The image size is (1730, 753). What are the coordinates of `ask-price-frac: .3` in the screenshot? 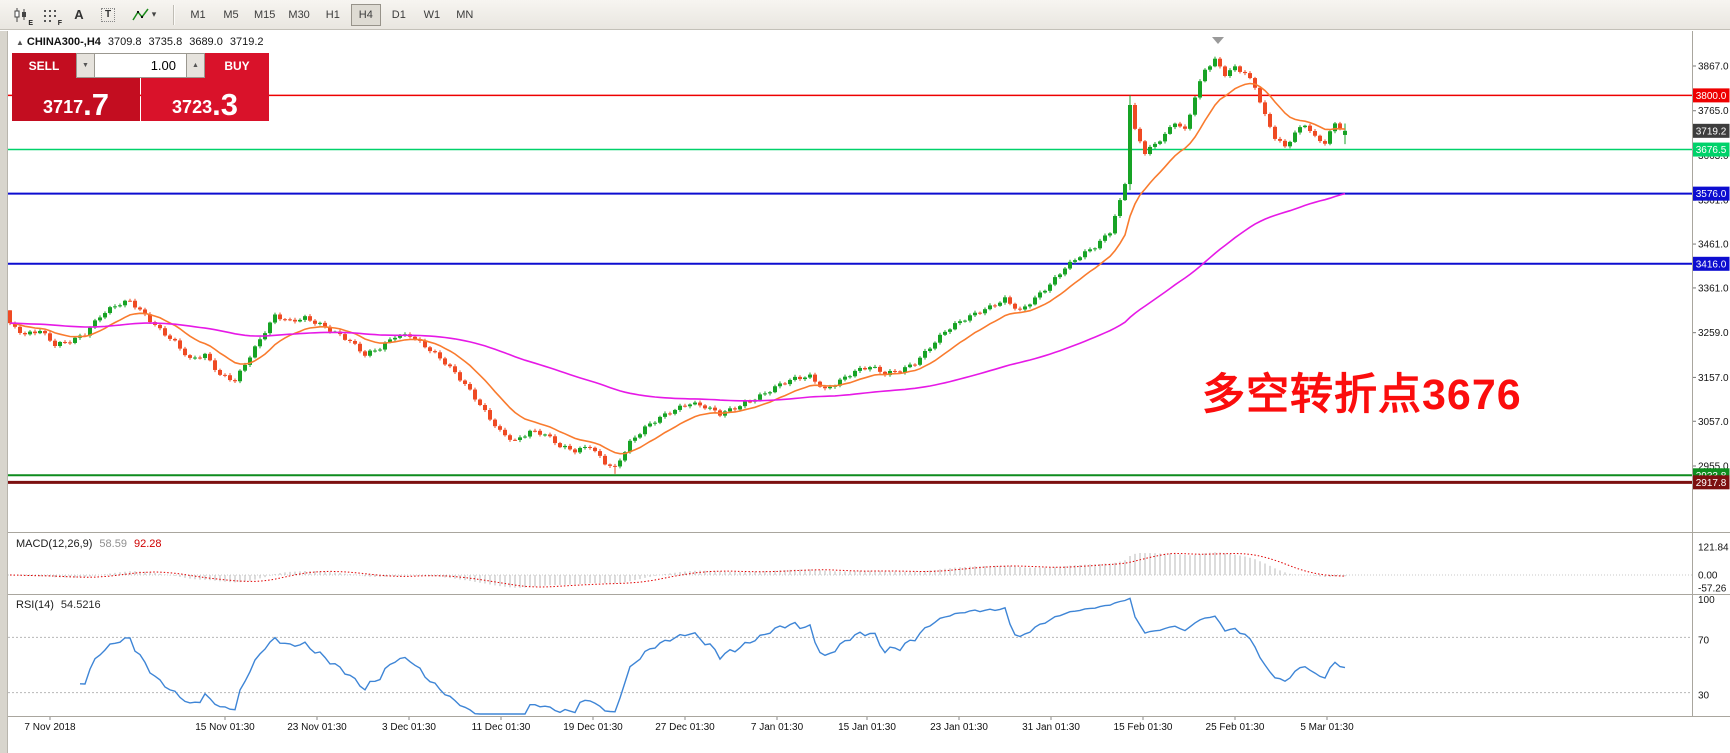 It's located at (225, 104).